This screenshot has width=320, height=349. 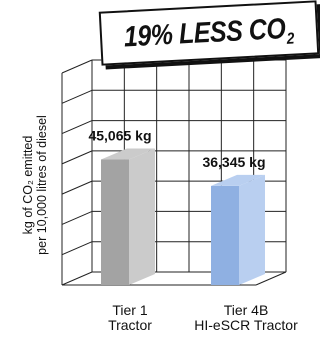 What do you see at coordinates (290, 39) in the screenshot?
I see `banner-subscript: 2` at bounding box center [290, 39].